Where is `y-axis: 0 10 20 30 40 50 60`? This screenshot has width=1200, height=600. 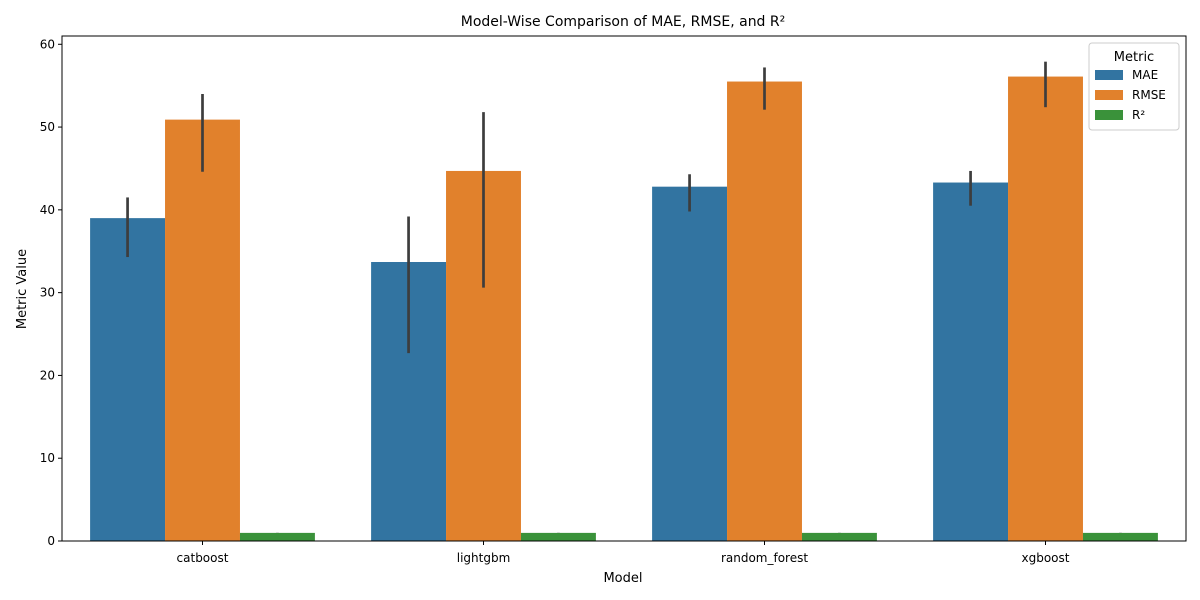
y-axis: 0 10 20 30 40 50 60 is located at coordinates (51, 292).